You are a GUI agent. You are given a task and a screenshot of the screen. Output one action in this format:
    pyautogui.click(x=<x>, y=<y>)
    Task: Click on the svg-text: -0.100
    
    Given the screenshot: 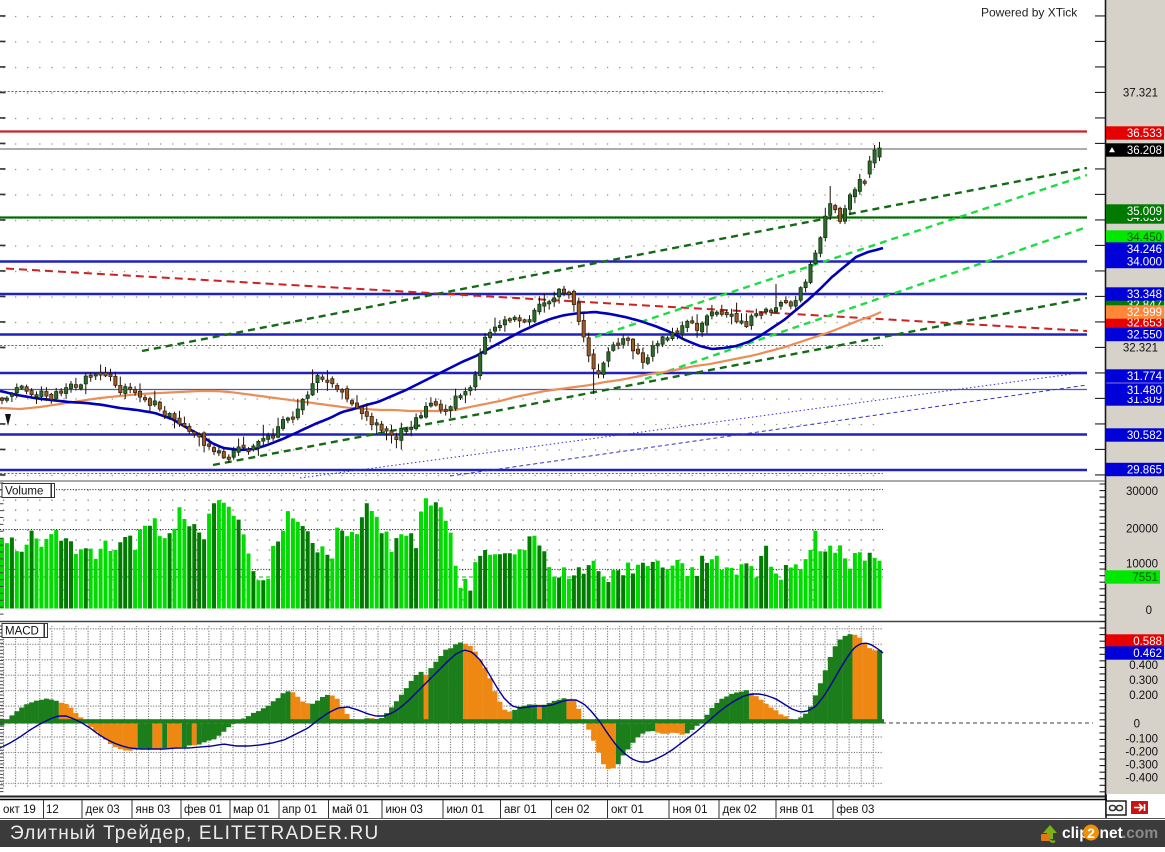 What is the action you would take?
    pyautogui.click(x=1141, y=740)
    